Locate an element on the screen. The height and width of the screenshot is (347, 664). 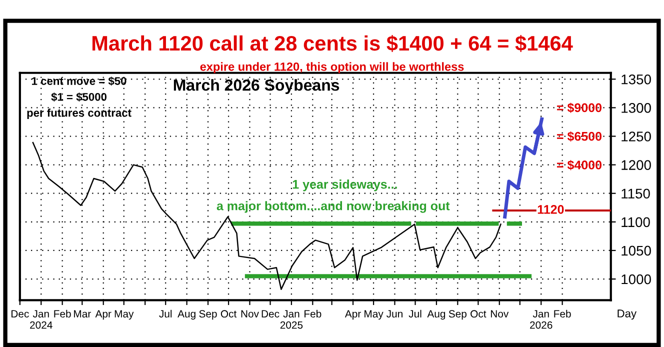
annotation: 1120 is located at coordinates (551, 209).